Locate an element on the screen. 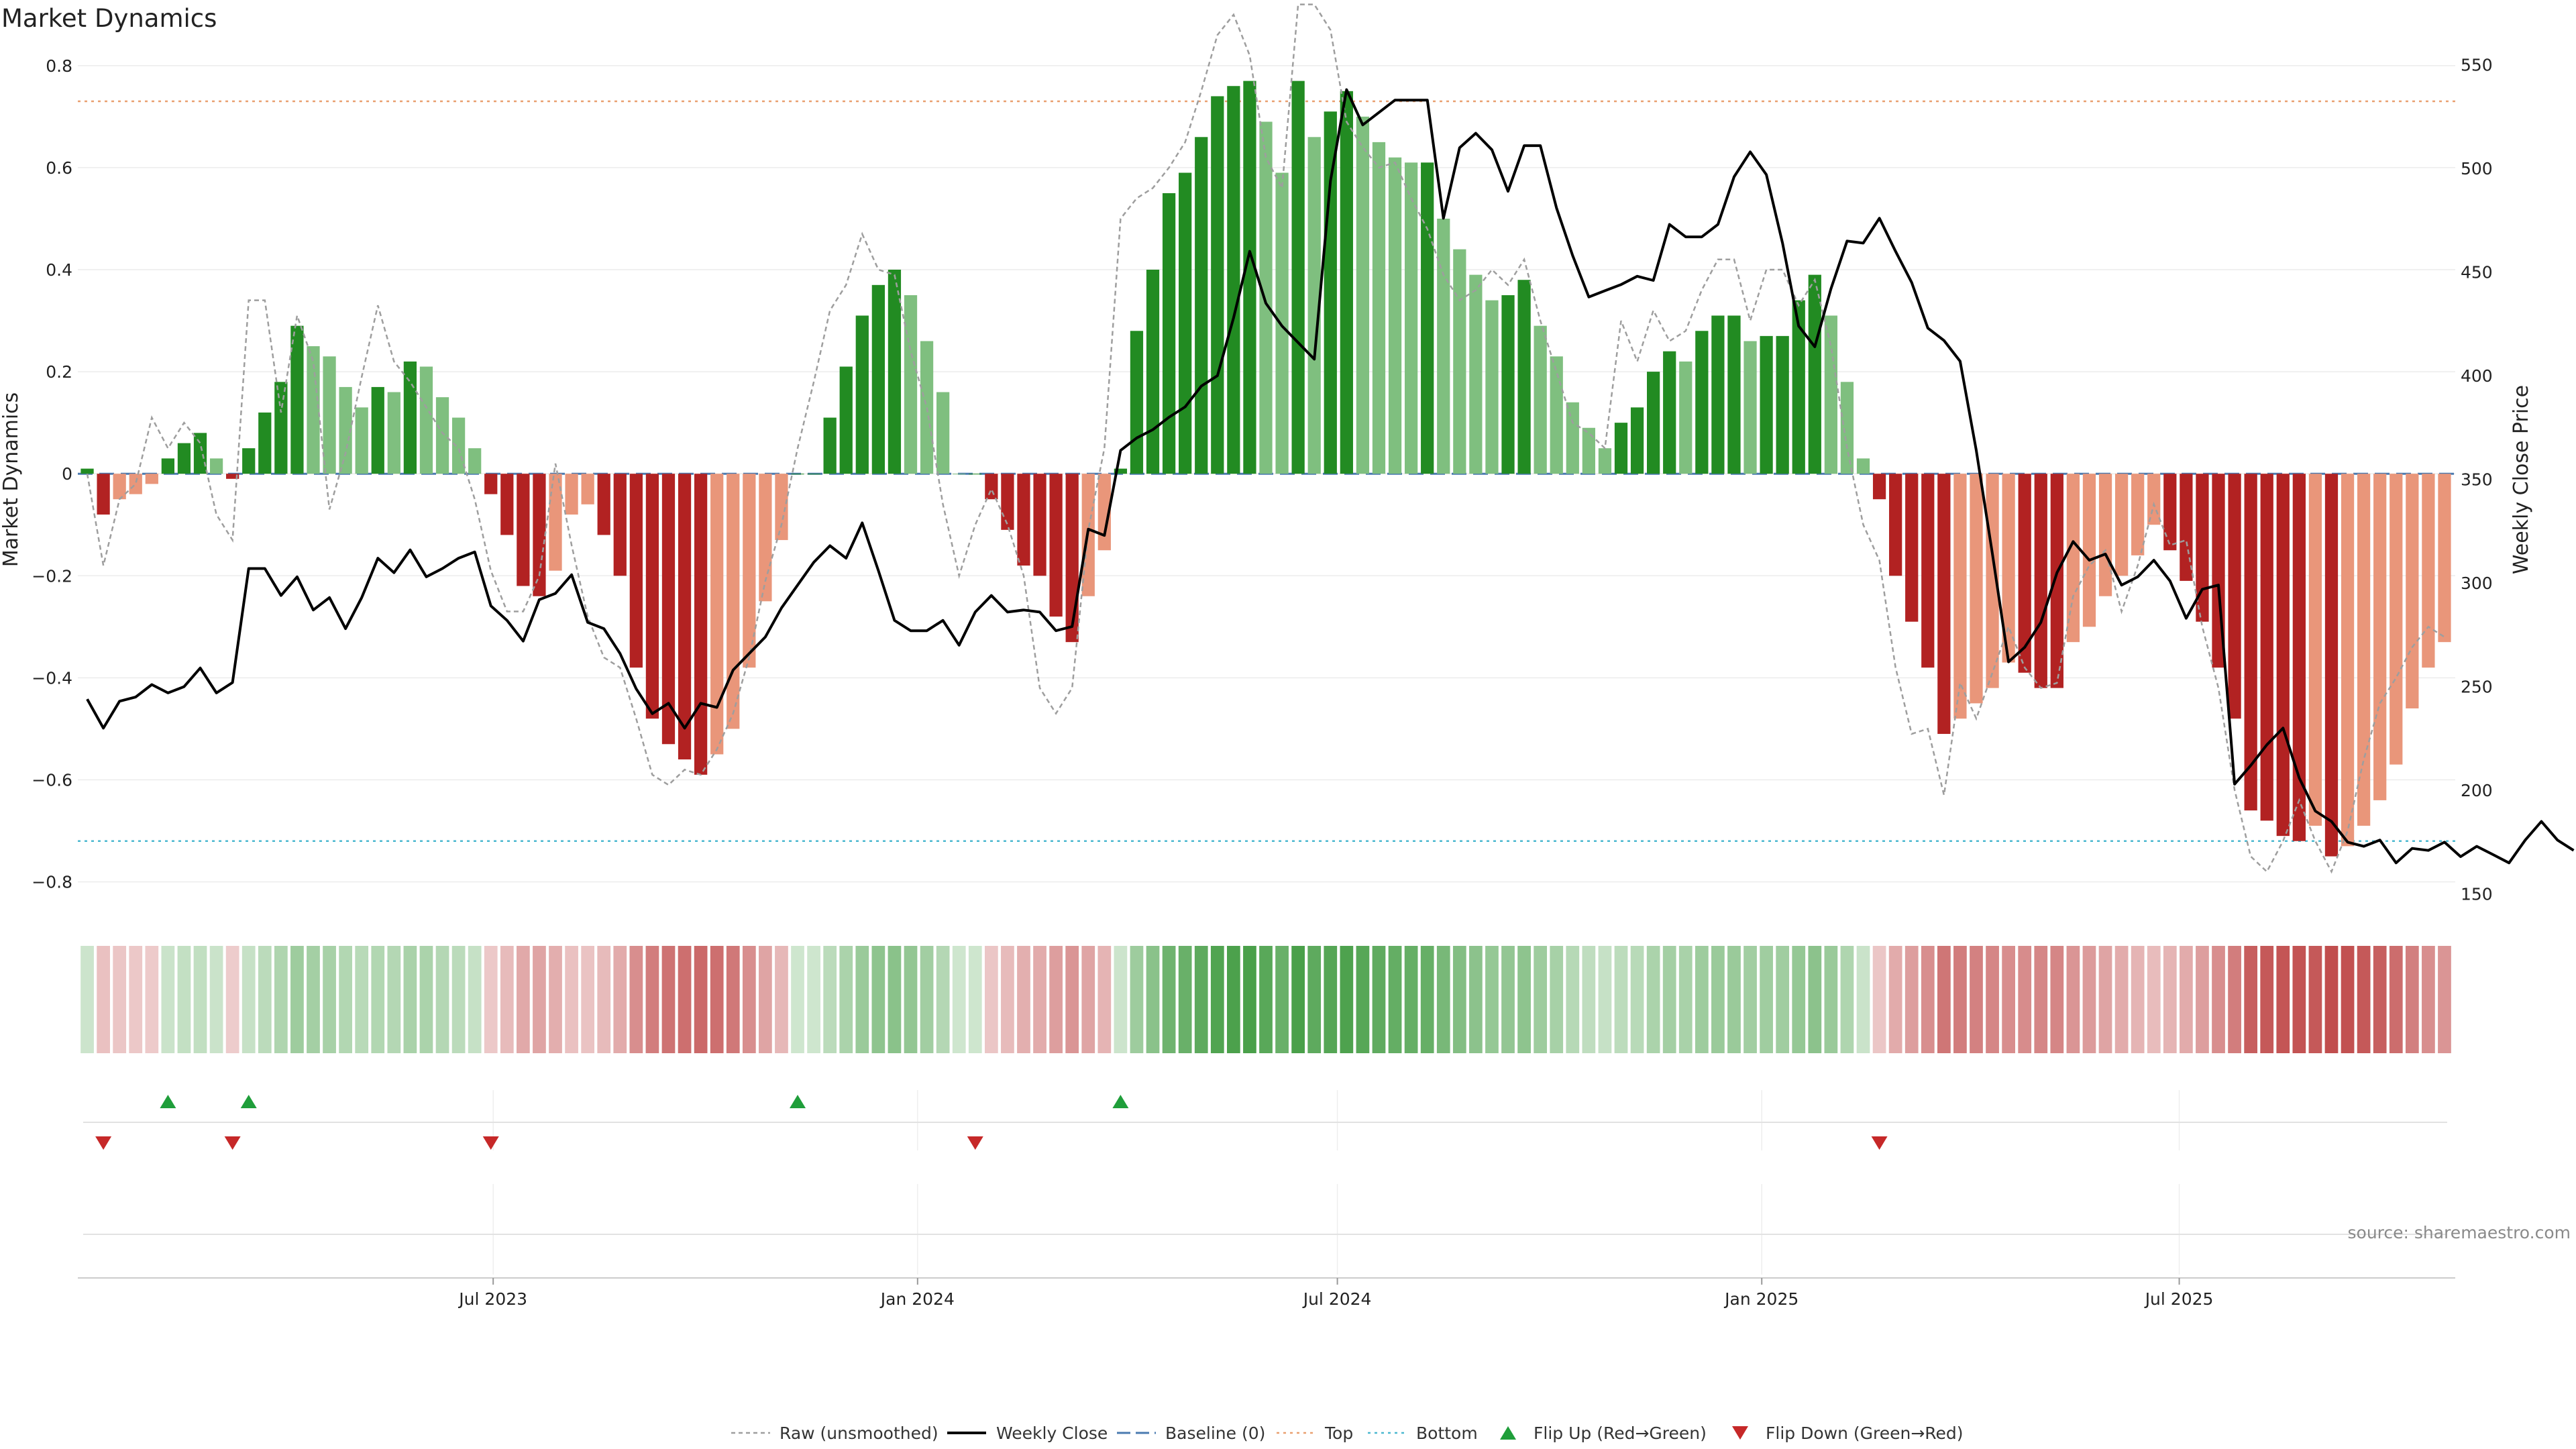  flip-markers-panel is located at coordinates (1265, 1182).